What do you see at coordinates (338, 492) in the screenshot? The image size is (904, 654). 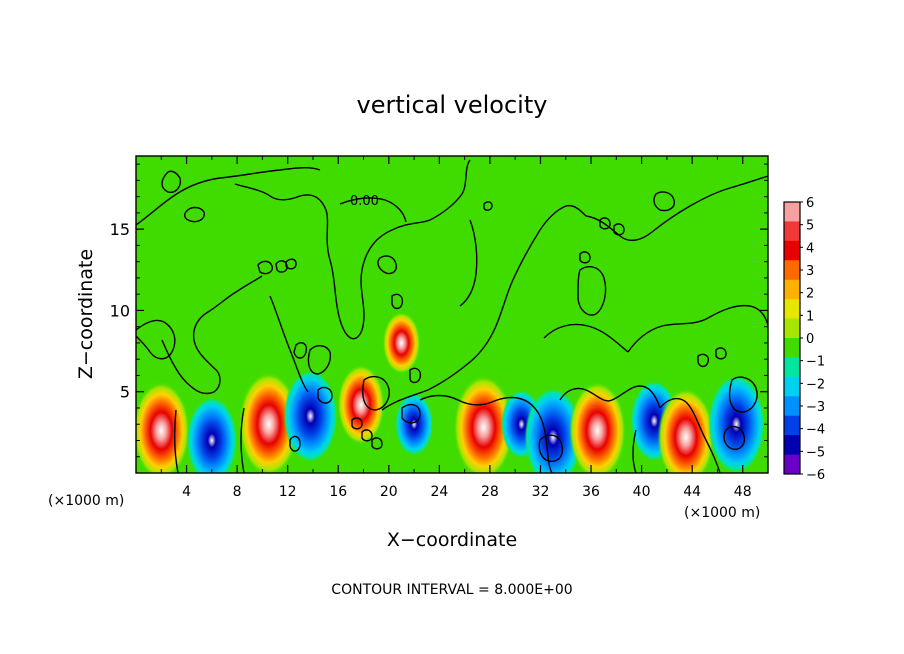 I see `x-tick-label: 16` at bounding box center [338, 492].